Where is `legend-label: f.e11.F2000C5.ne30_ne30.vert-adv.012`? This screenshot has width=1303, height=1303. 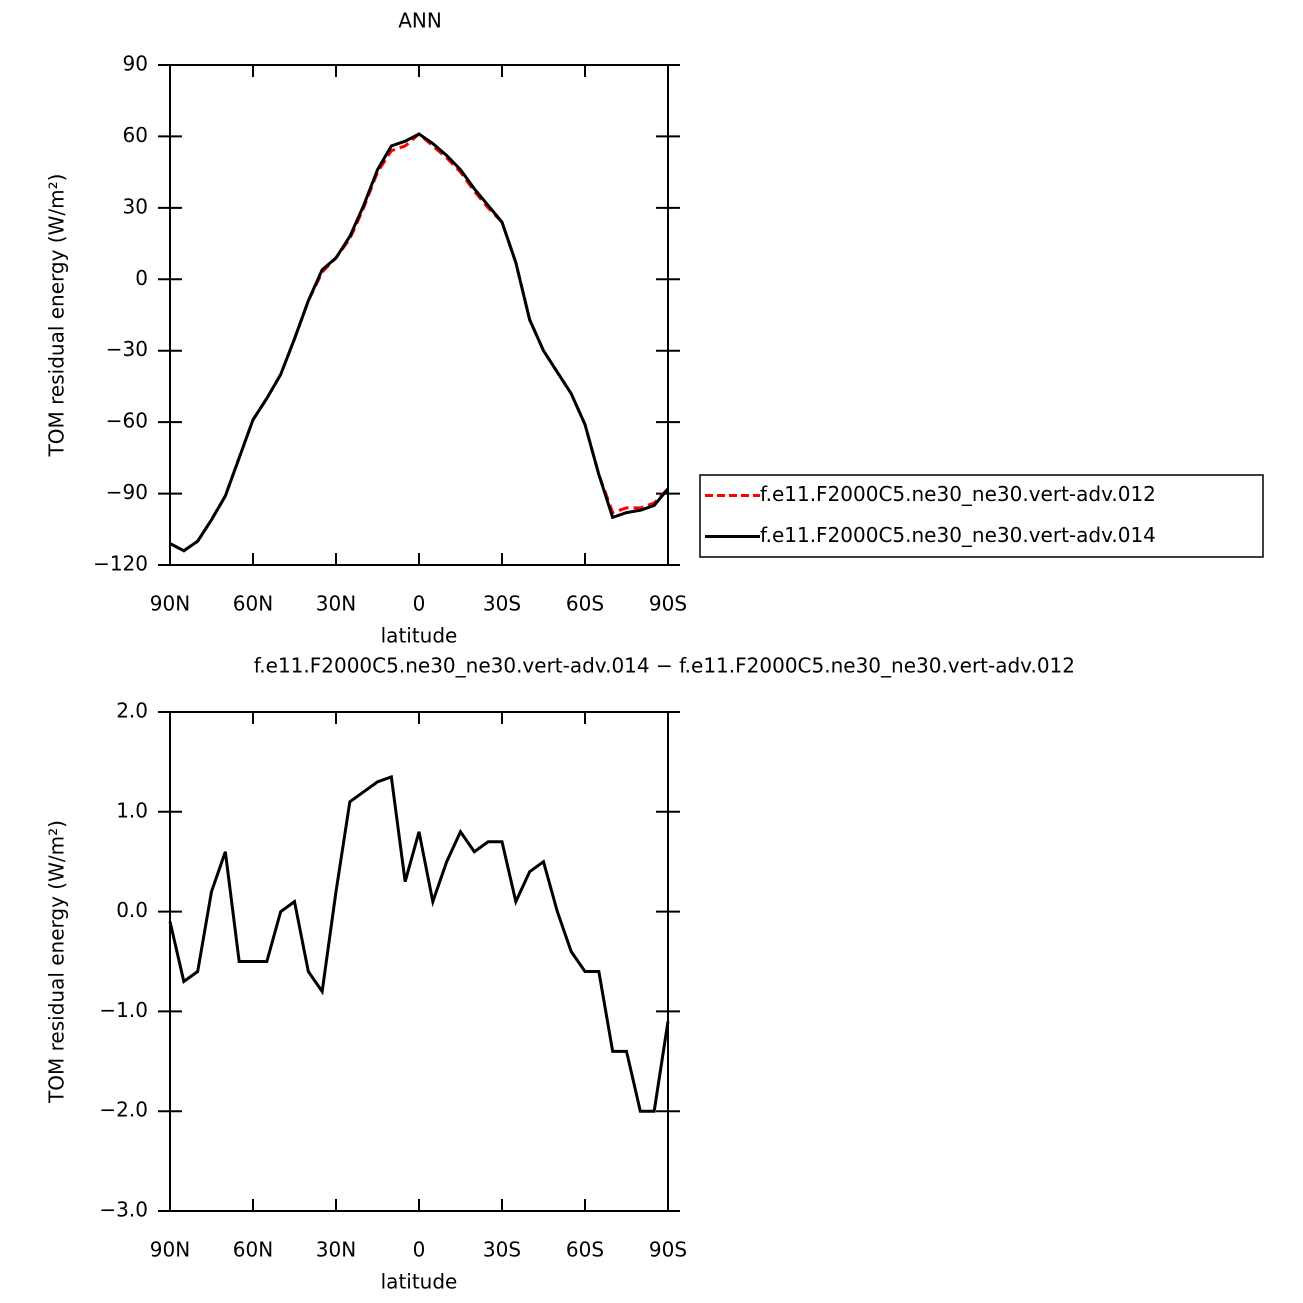 legend-label: f.e11.F2000C5.ne30_ne30.vert-adv.012 is located at coordinates (958, 494).